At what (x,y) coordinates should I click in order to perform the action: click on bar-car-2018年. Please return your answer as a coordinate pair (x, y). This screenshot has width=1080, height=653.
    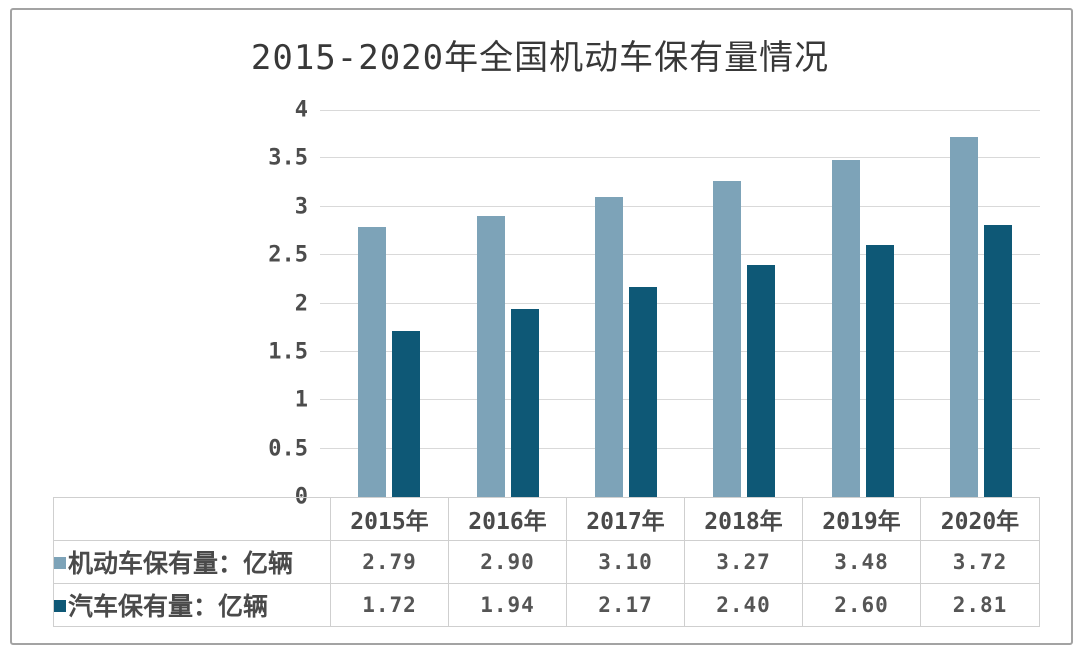
    Looking at the image, I should click on (761, 381).